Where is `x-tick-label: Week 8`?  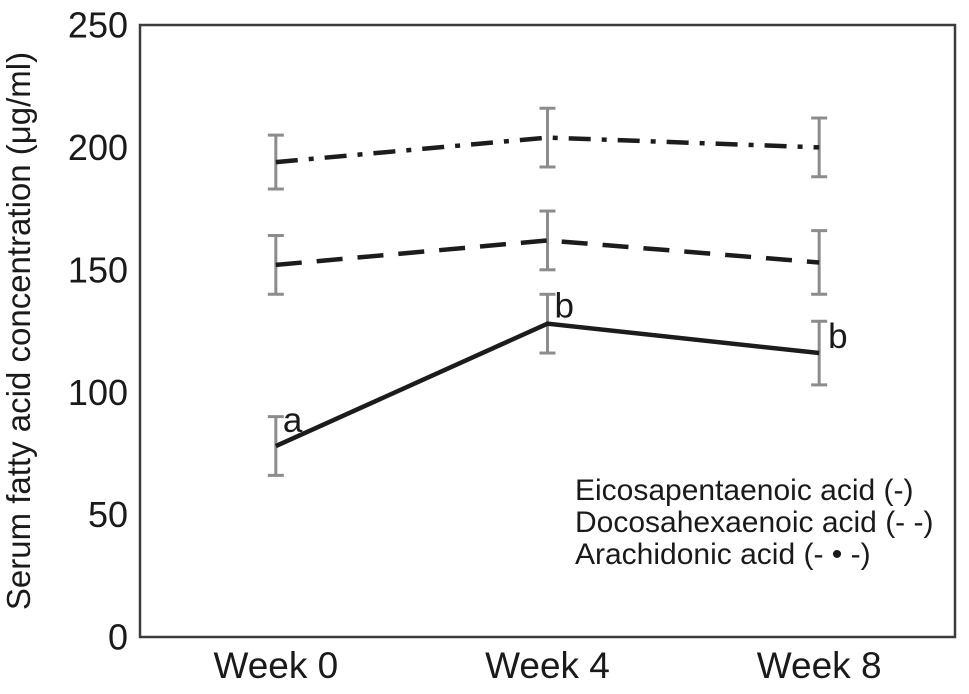
x-tick-label: Week 8 is located at coordinates (819, 665).